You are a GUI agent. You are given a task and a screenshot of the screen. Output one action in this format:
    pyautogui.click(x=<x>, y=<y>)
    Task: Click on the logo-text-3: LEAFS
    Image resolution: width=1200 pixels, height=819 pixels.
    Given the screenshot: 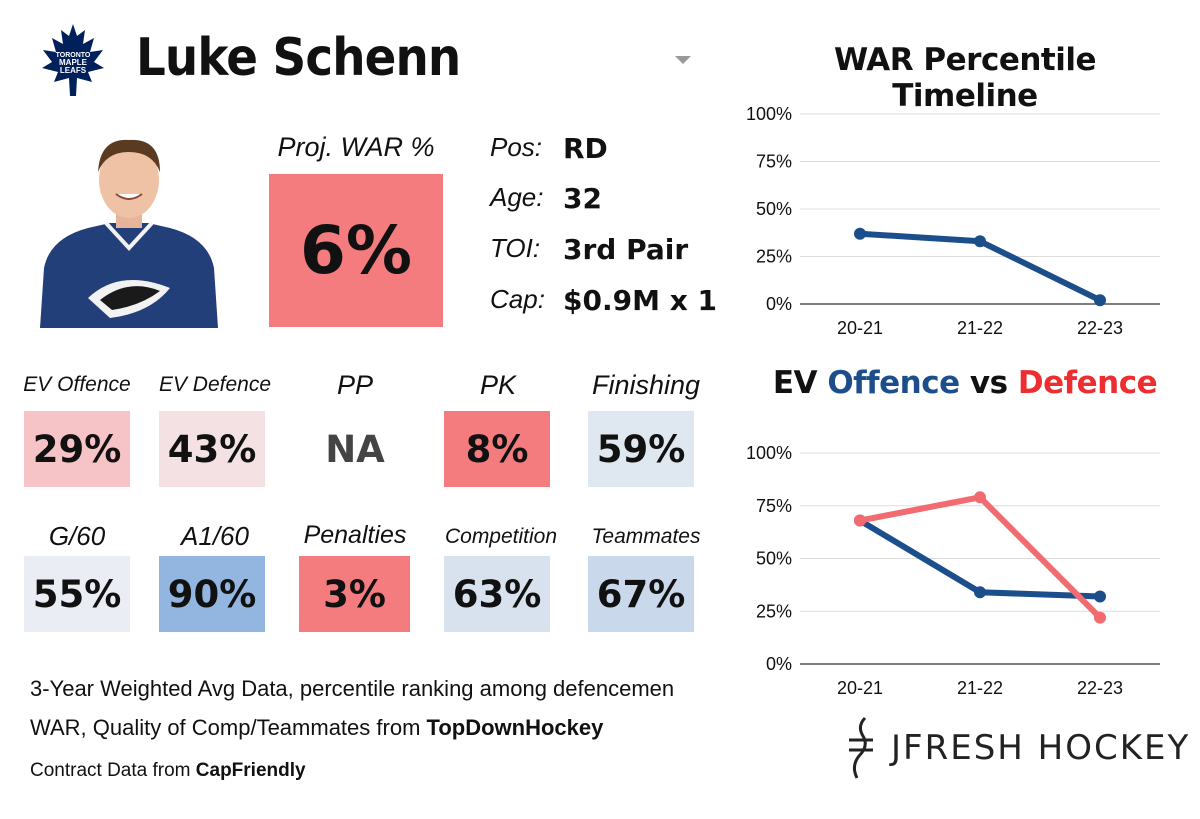 What is the action you would take?
    pyautogui.click(x=73, y=70)
    